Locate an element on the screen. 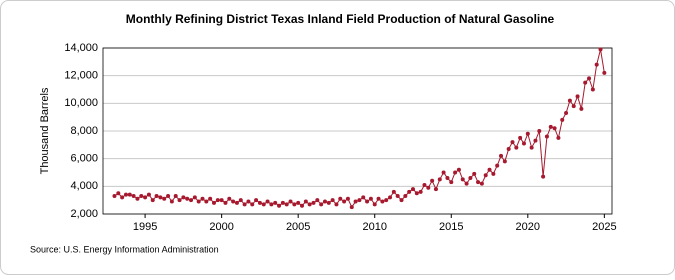 This screenshot has width=675, height=280. y-tick-label: 2,000 is located at coordinates (84, 214).